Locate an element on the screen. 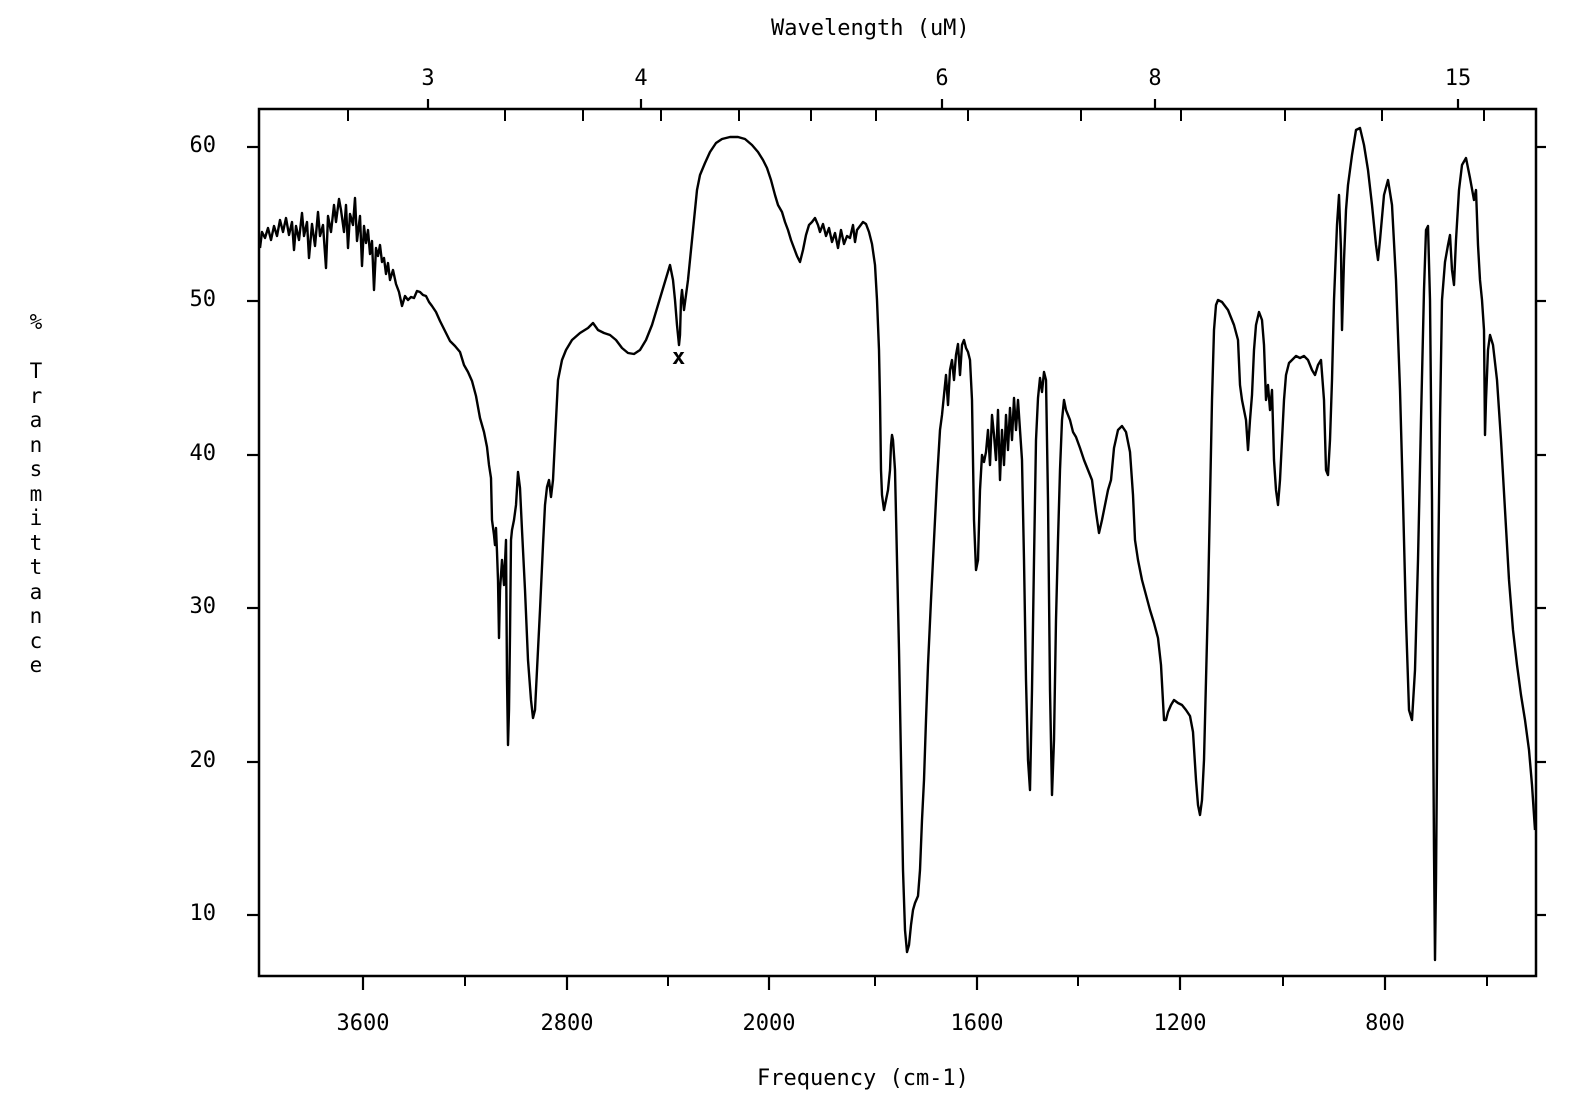 The width and height of the screenshot is (1594, 1115). x-tick-label: 3600 is located at coordinates (363, 1023).